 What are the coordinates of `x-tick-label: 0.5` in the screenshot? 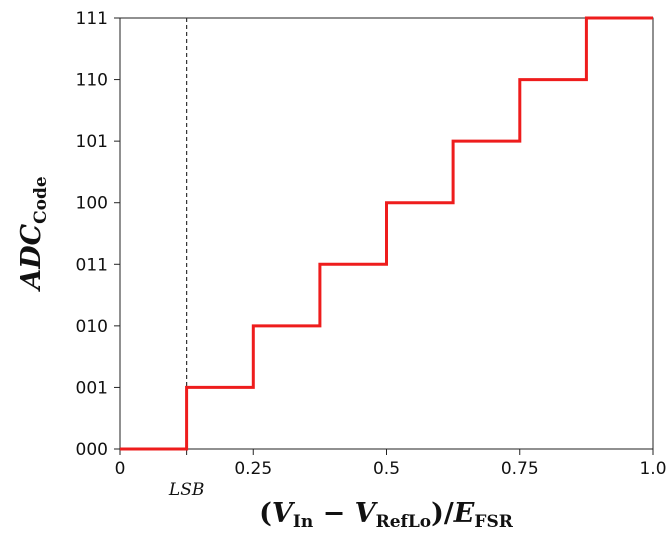 It's located at (386, 469).